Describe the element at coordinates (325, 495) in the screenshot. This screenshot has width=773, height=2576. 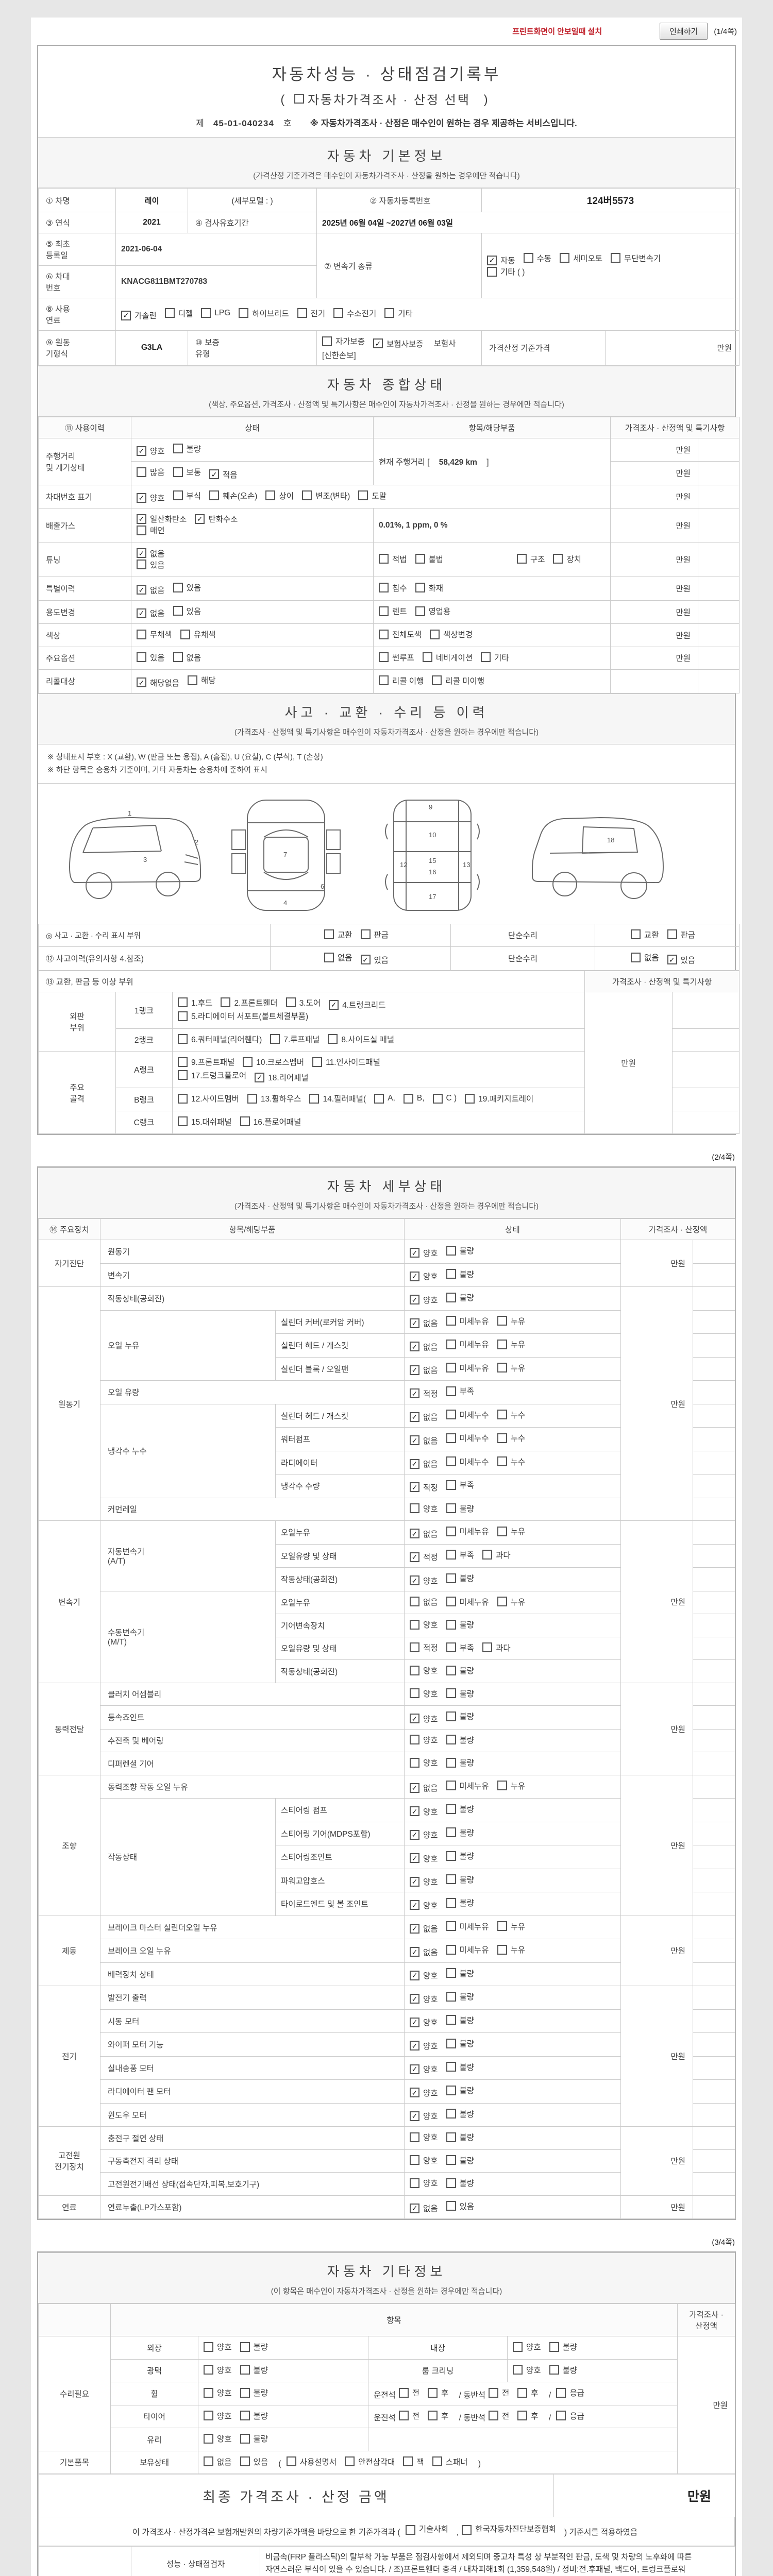
I see `checkbox-option: 변조(변타)` at that location.